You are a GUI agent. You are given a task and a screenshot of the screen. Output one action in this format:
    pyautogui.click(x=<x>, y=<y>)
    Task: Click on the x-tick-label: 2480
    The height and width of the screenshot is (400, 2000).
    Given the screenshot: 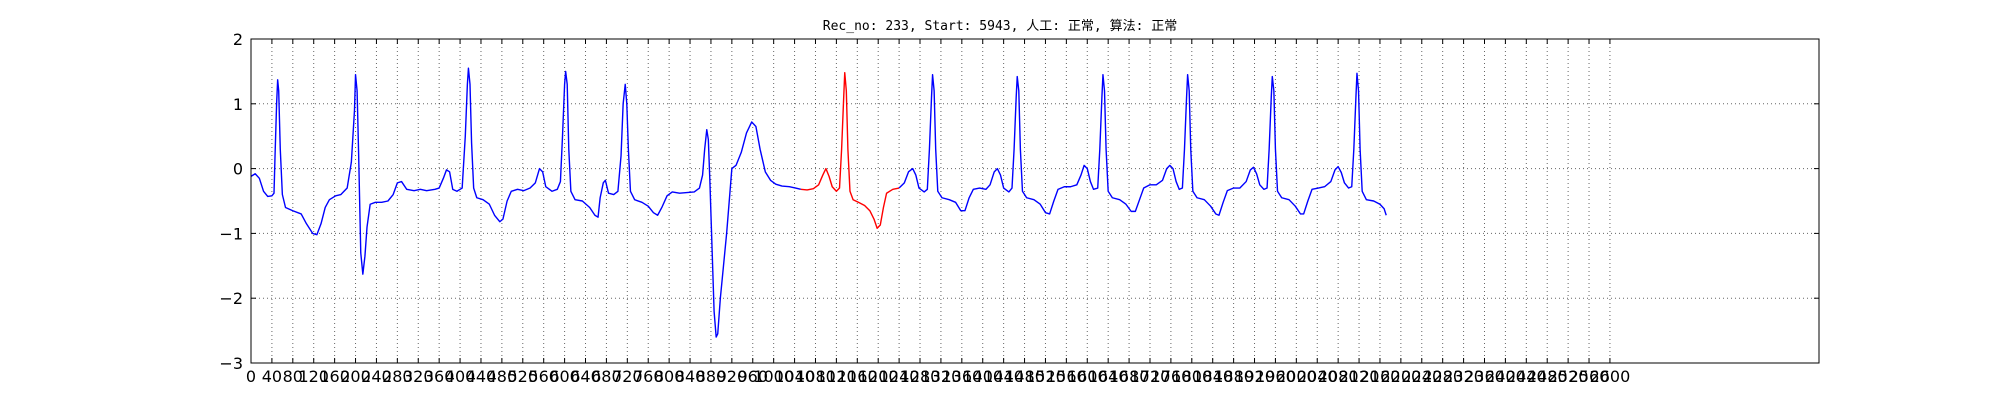 What is the action you would take?
    pyautogui.click(x=1547, y=376)
    